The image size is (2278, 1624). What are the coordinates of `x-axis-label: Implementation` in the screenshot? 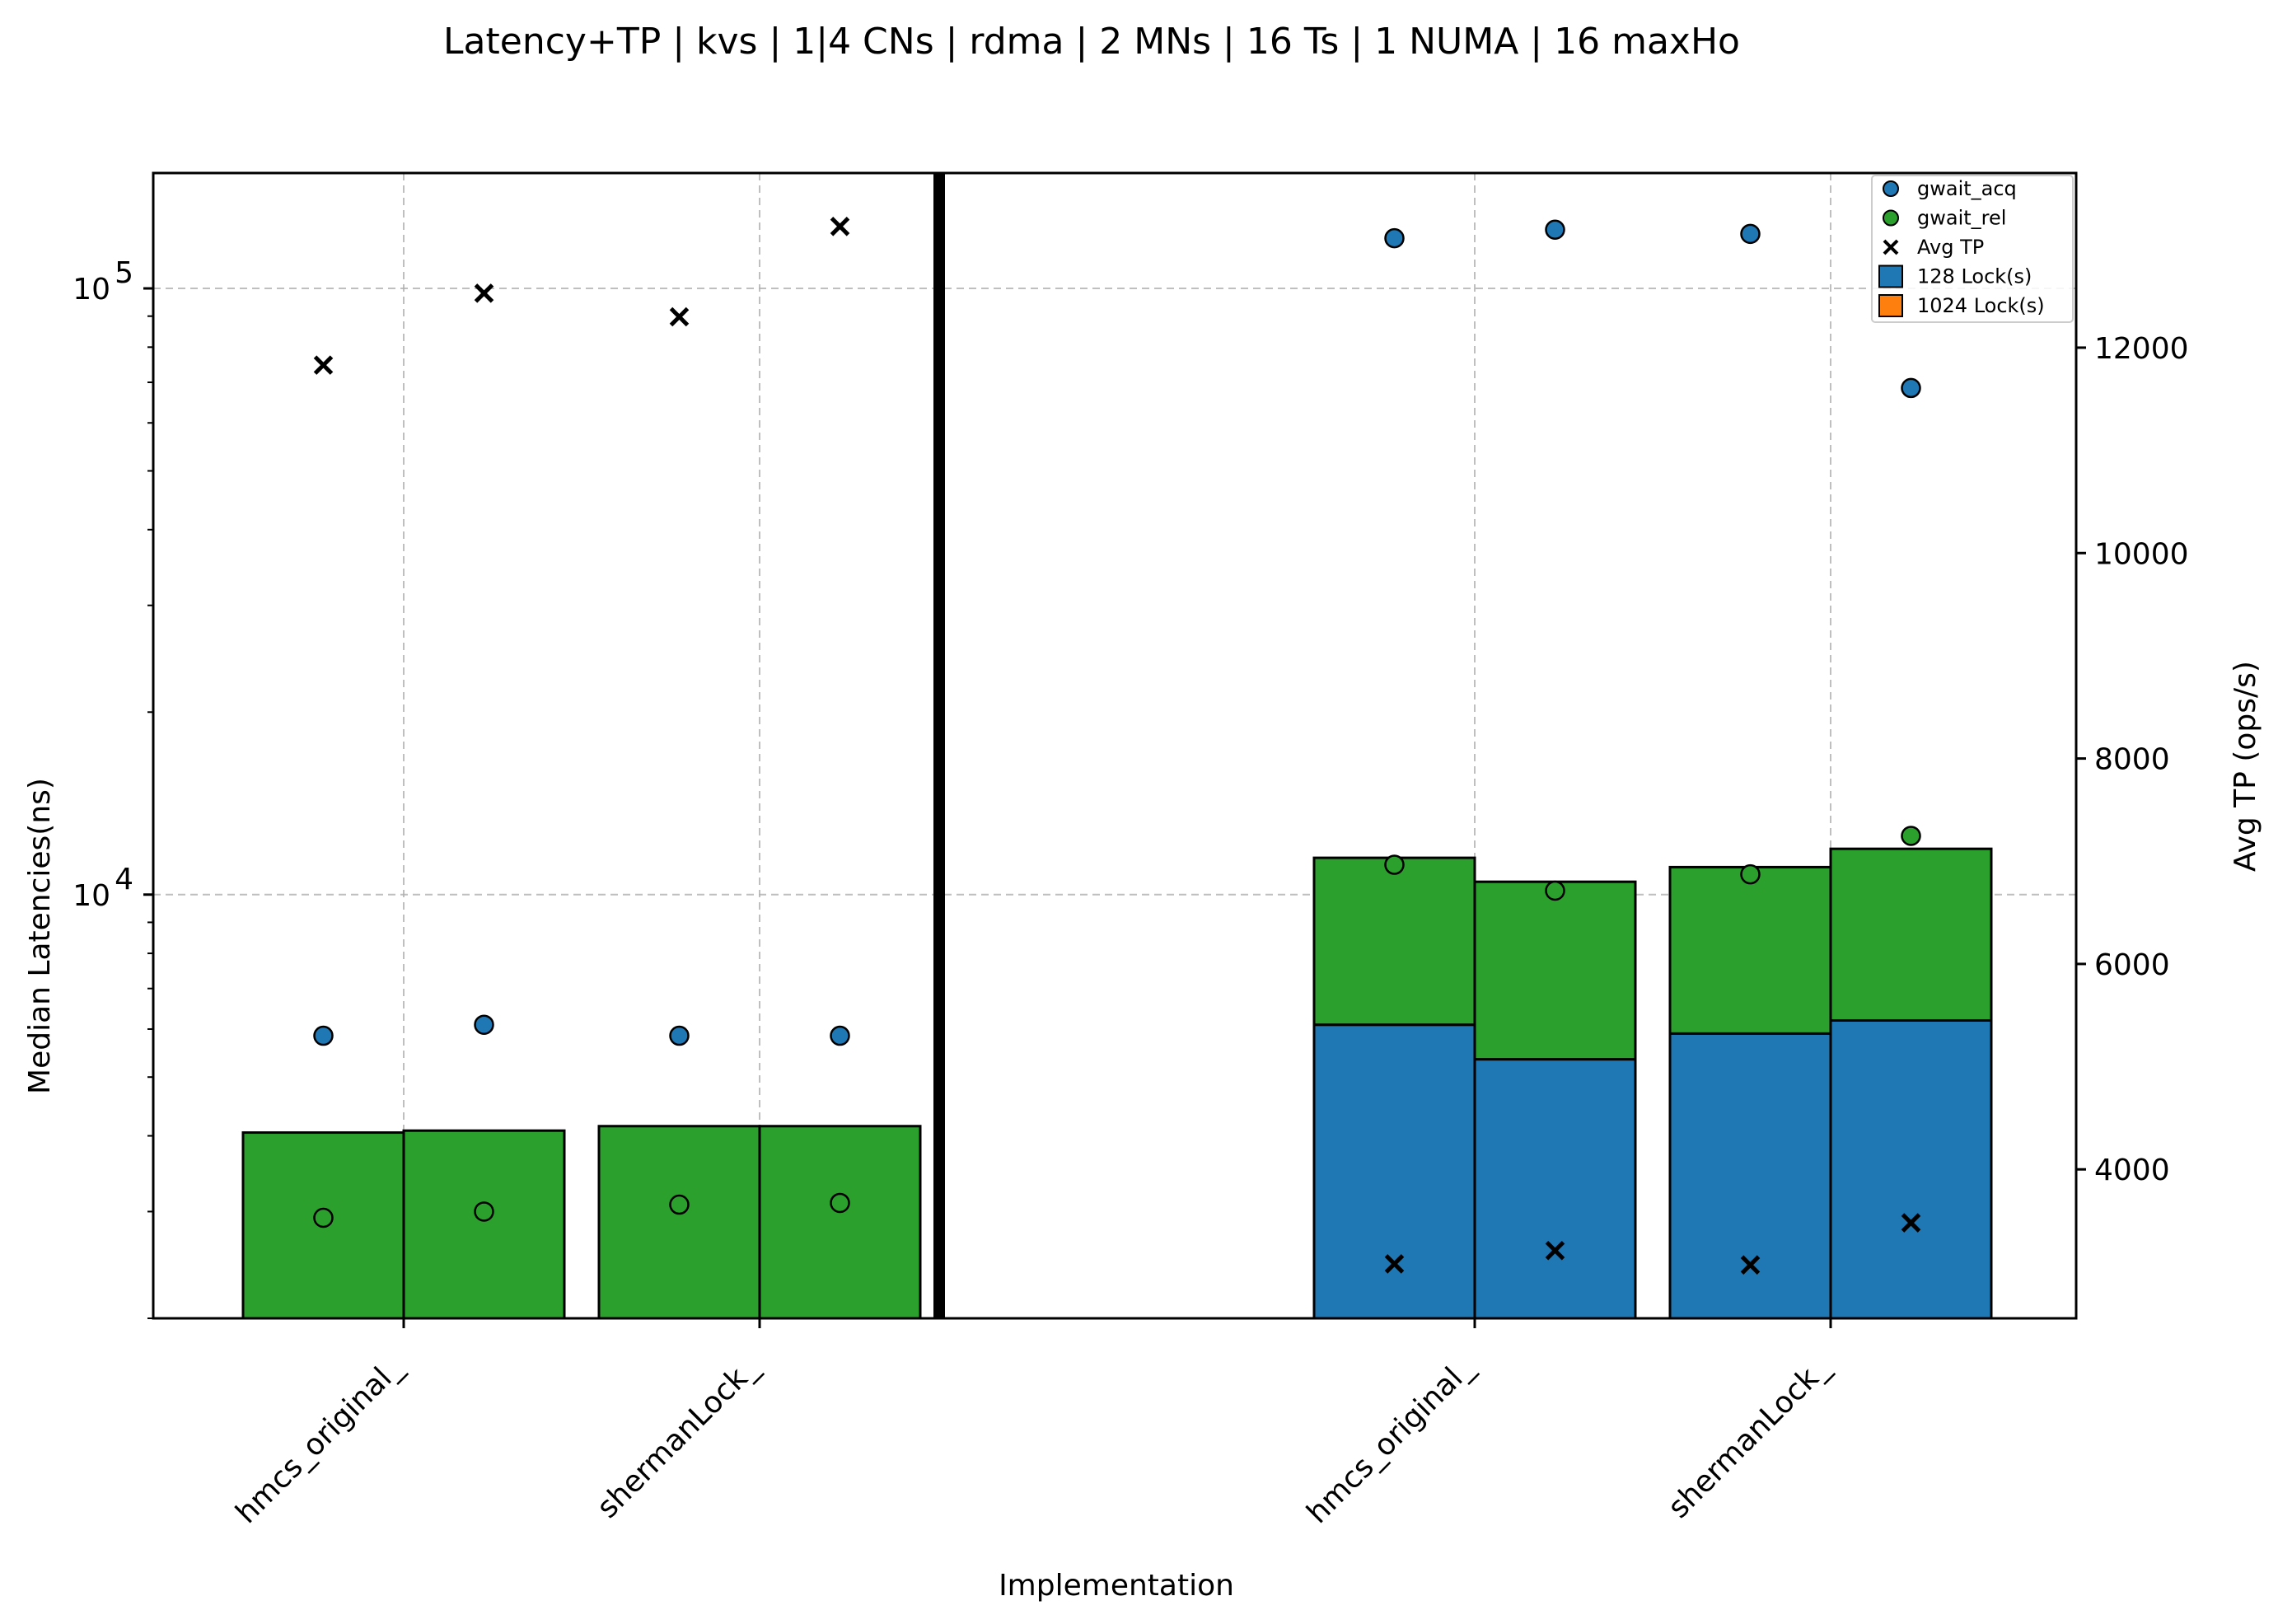 It's located at (1116, 1586).